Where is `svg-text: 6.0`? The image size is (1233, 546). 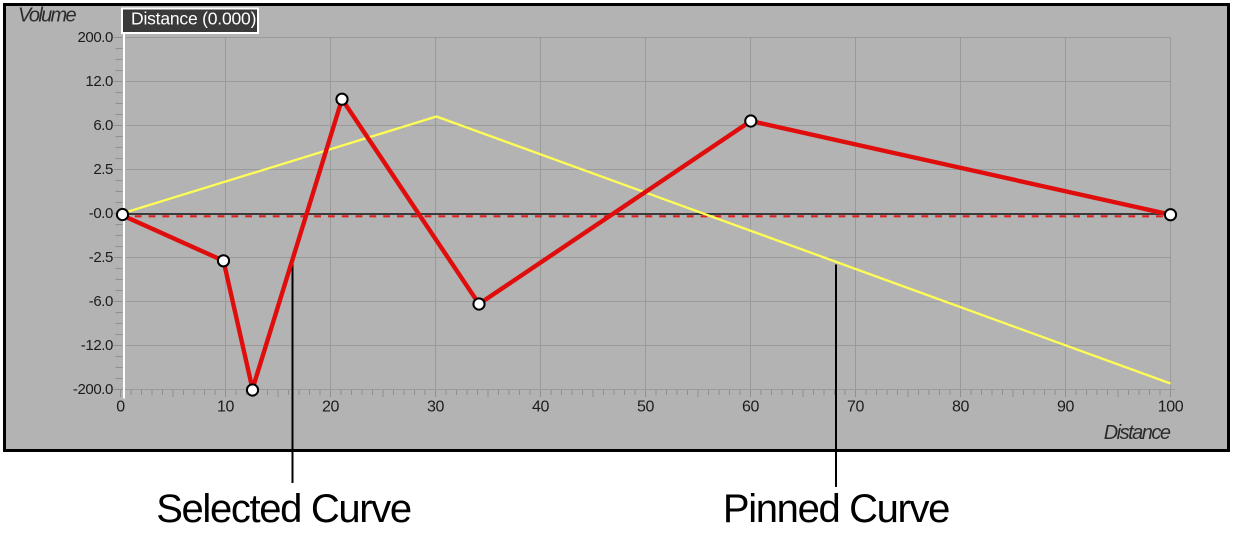
svg-text: 6.0 is located at coordinates (103, 125).